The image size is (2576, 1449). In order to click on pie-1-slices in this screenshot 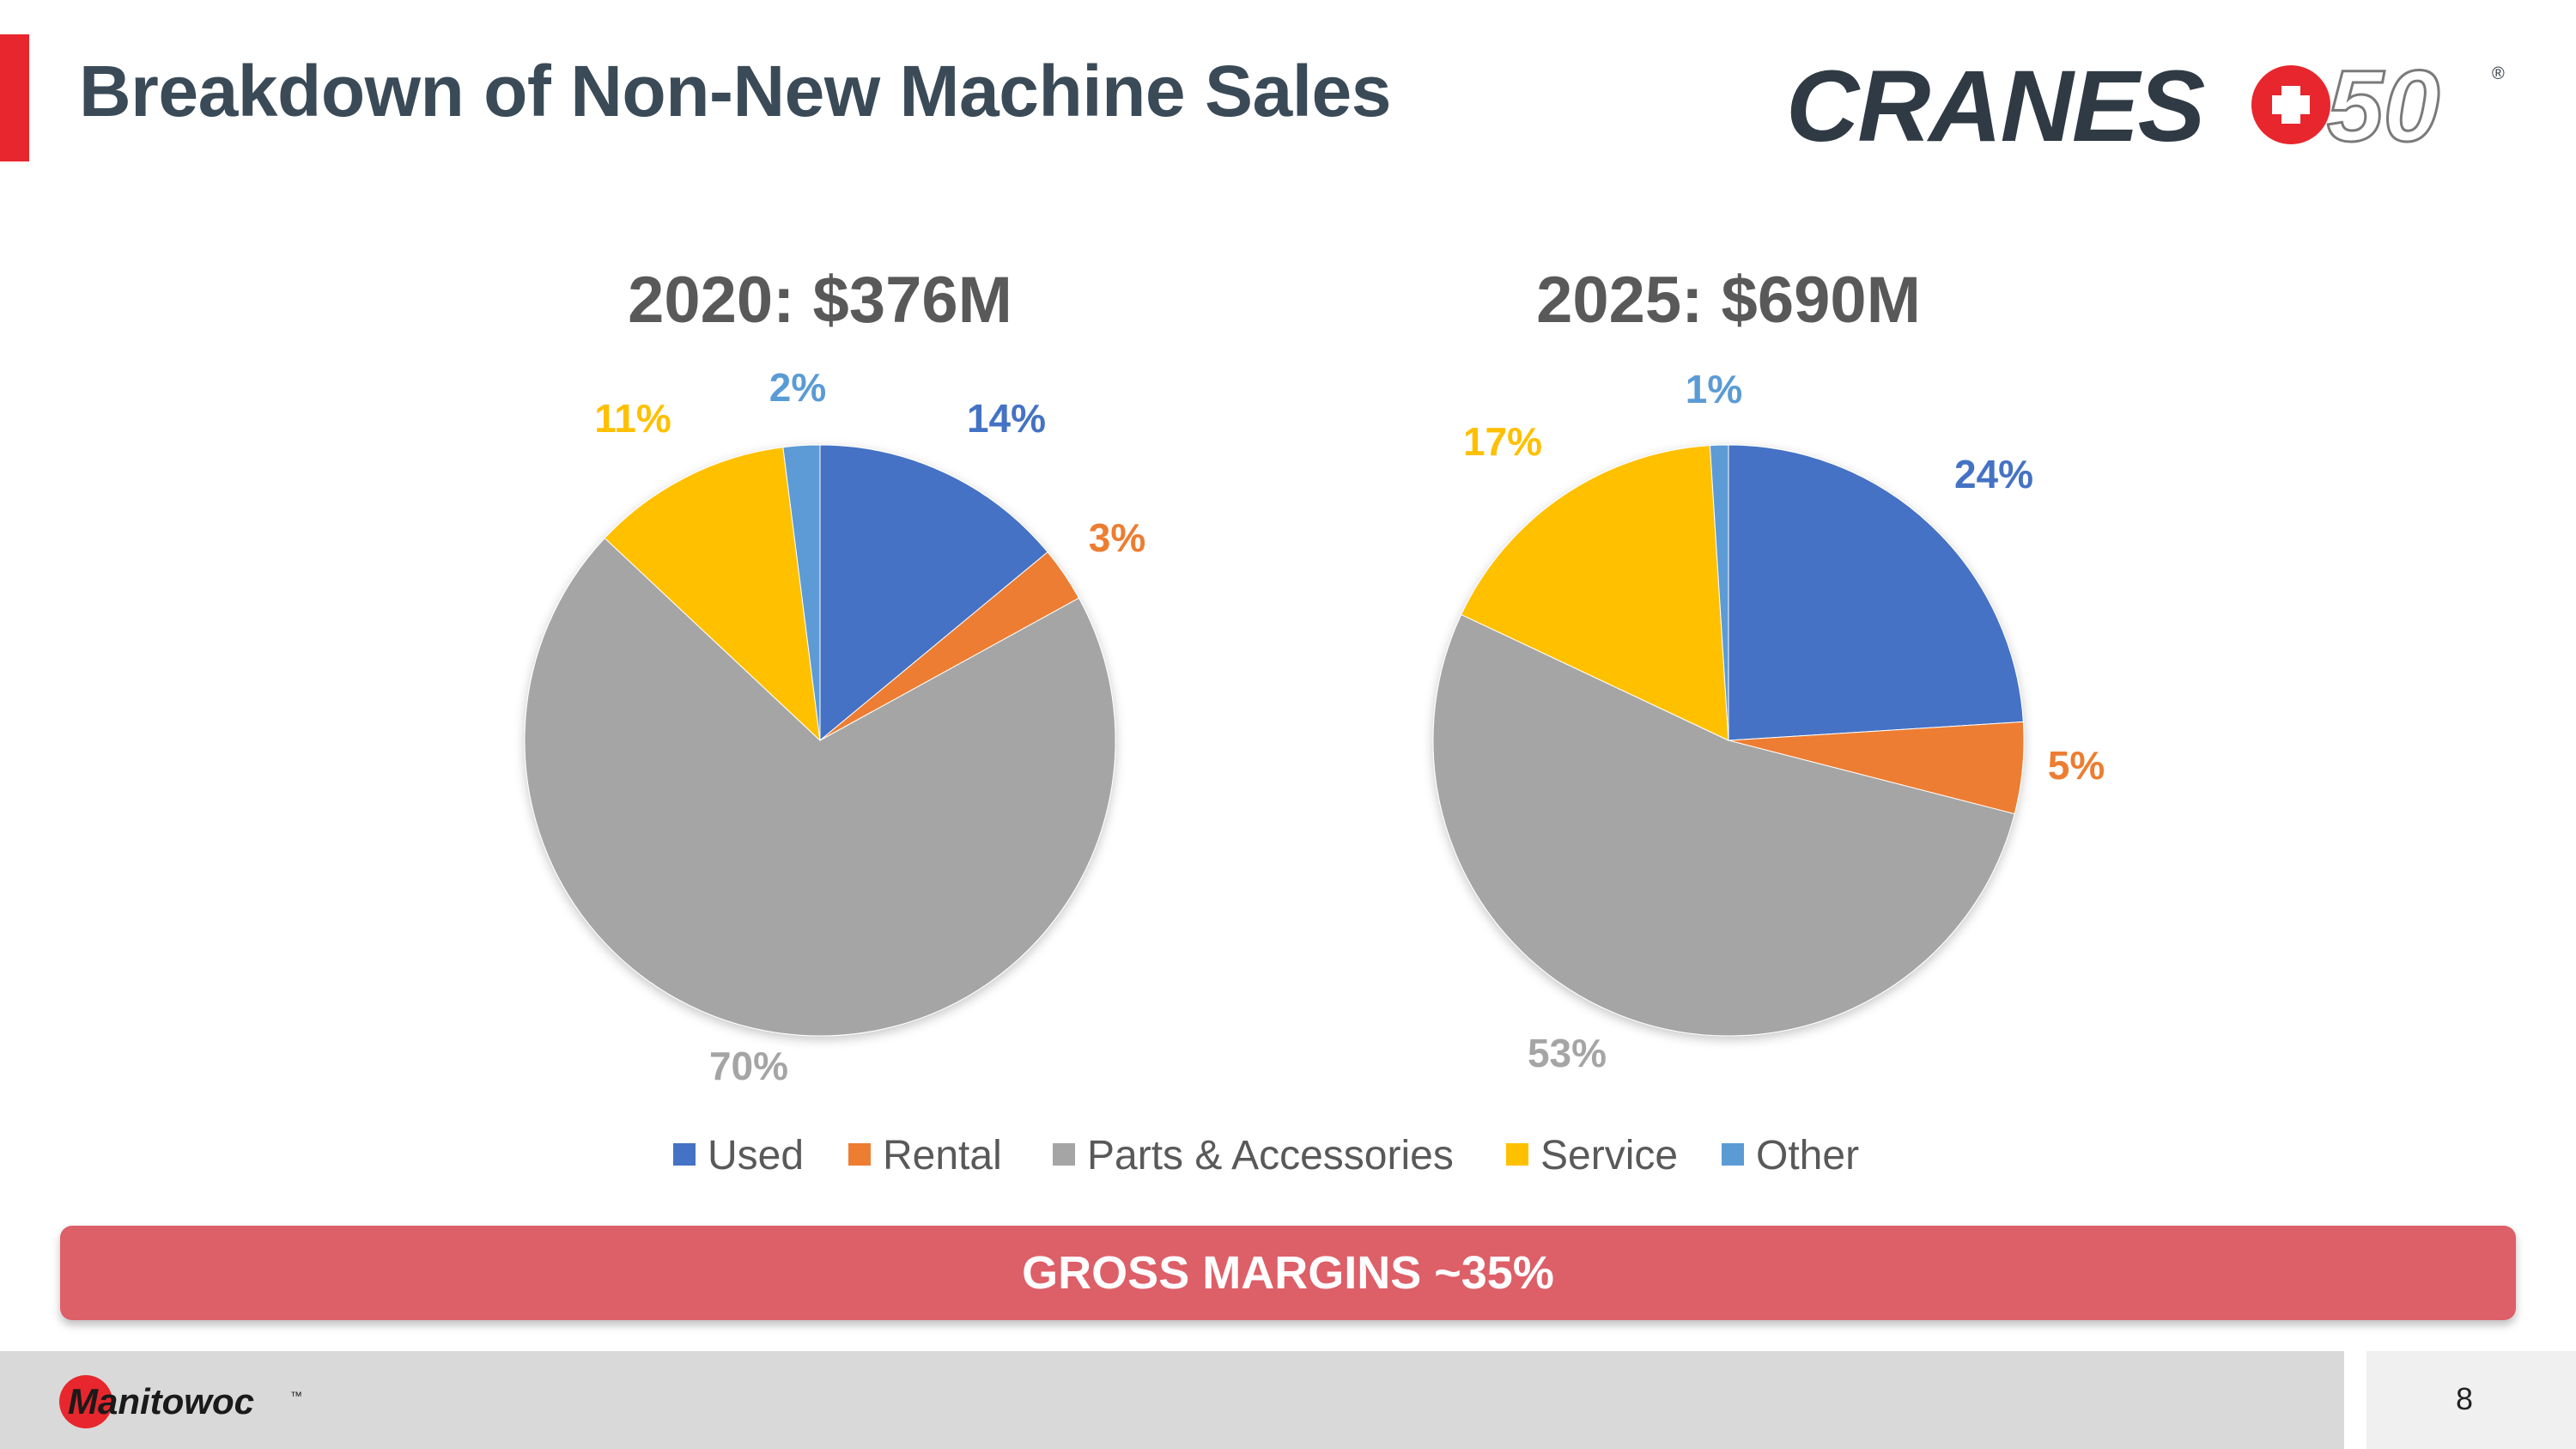, I will do `click(820, 740)`.